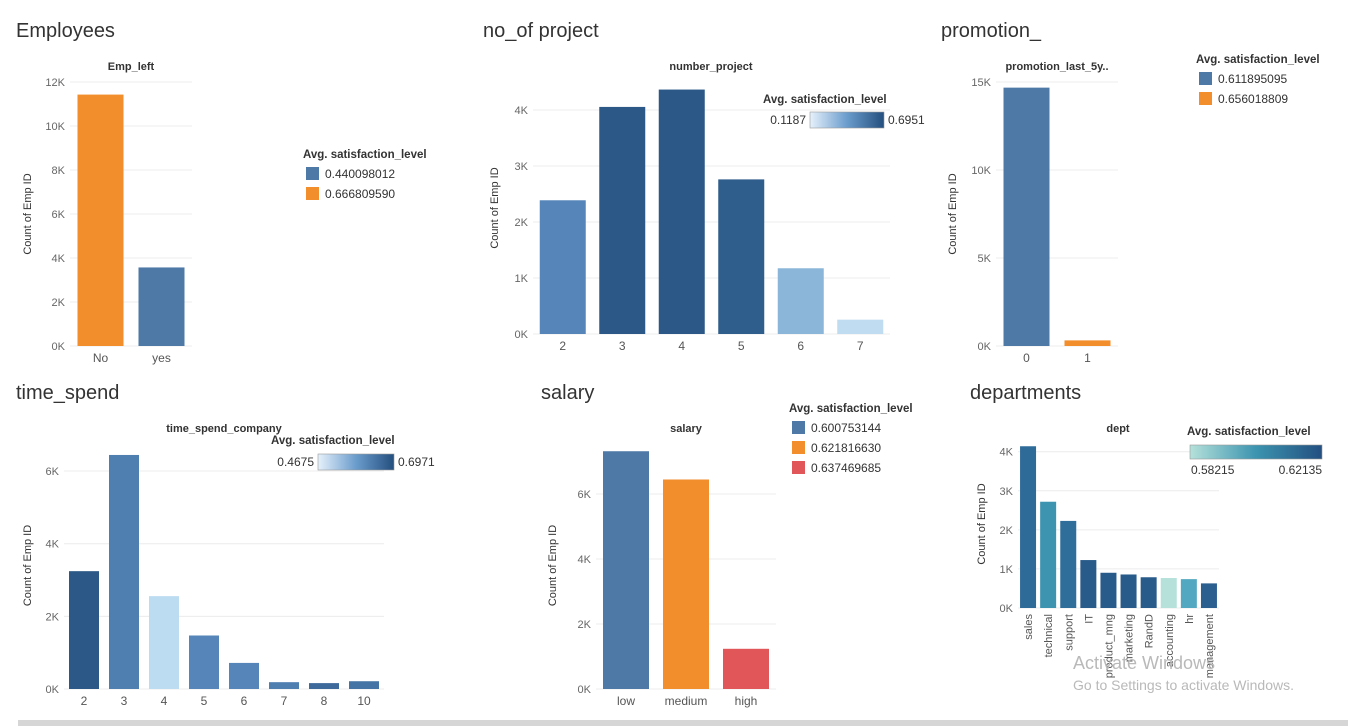 The width and height of the screenshot is (1366, 726). What do you see at coordinates (1190, 619) in the screenshot?
I see `x-tick-label: hr` at bounding box center [1190, 619].